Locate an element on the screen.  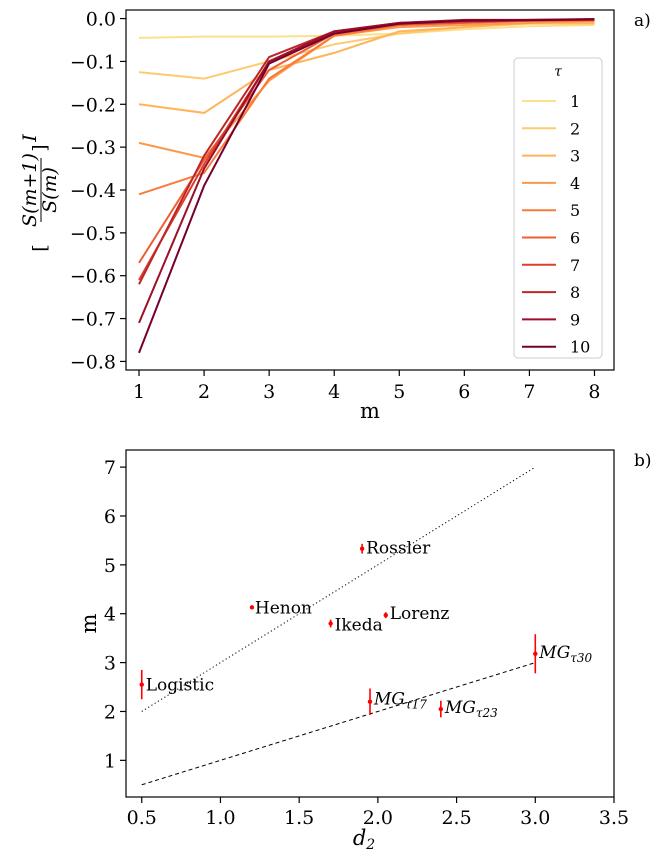
point-ikeda is located at coordinates (330, 623).